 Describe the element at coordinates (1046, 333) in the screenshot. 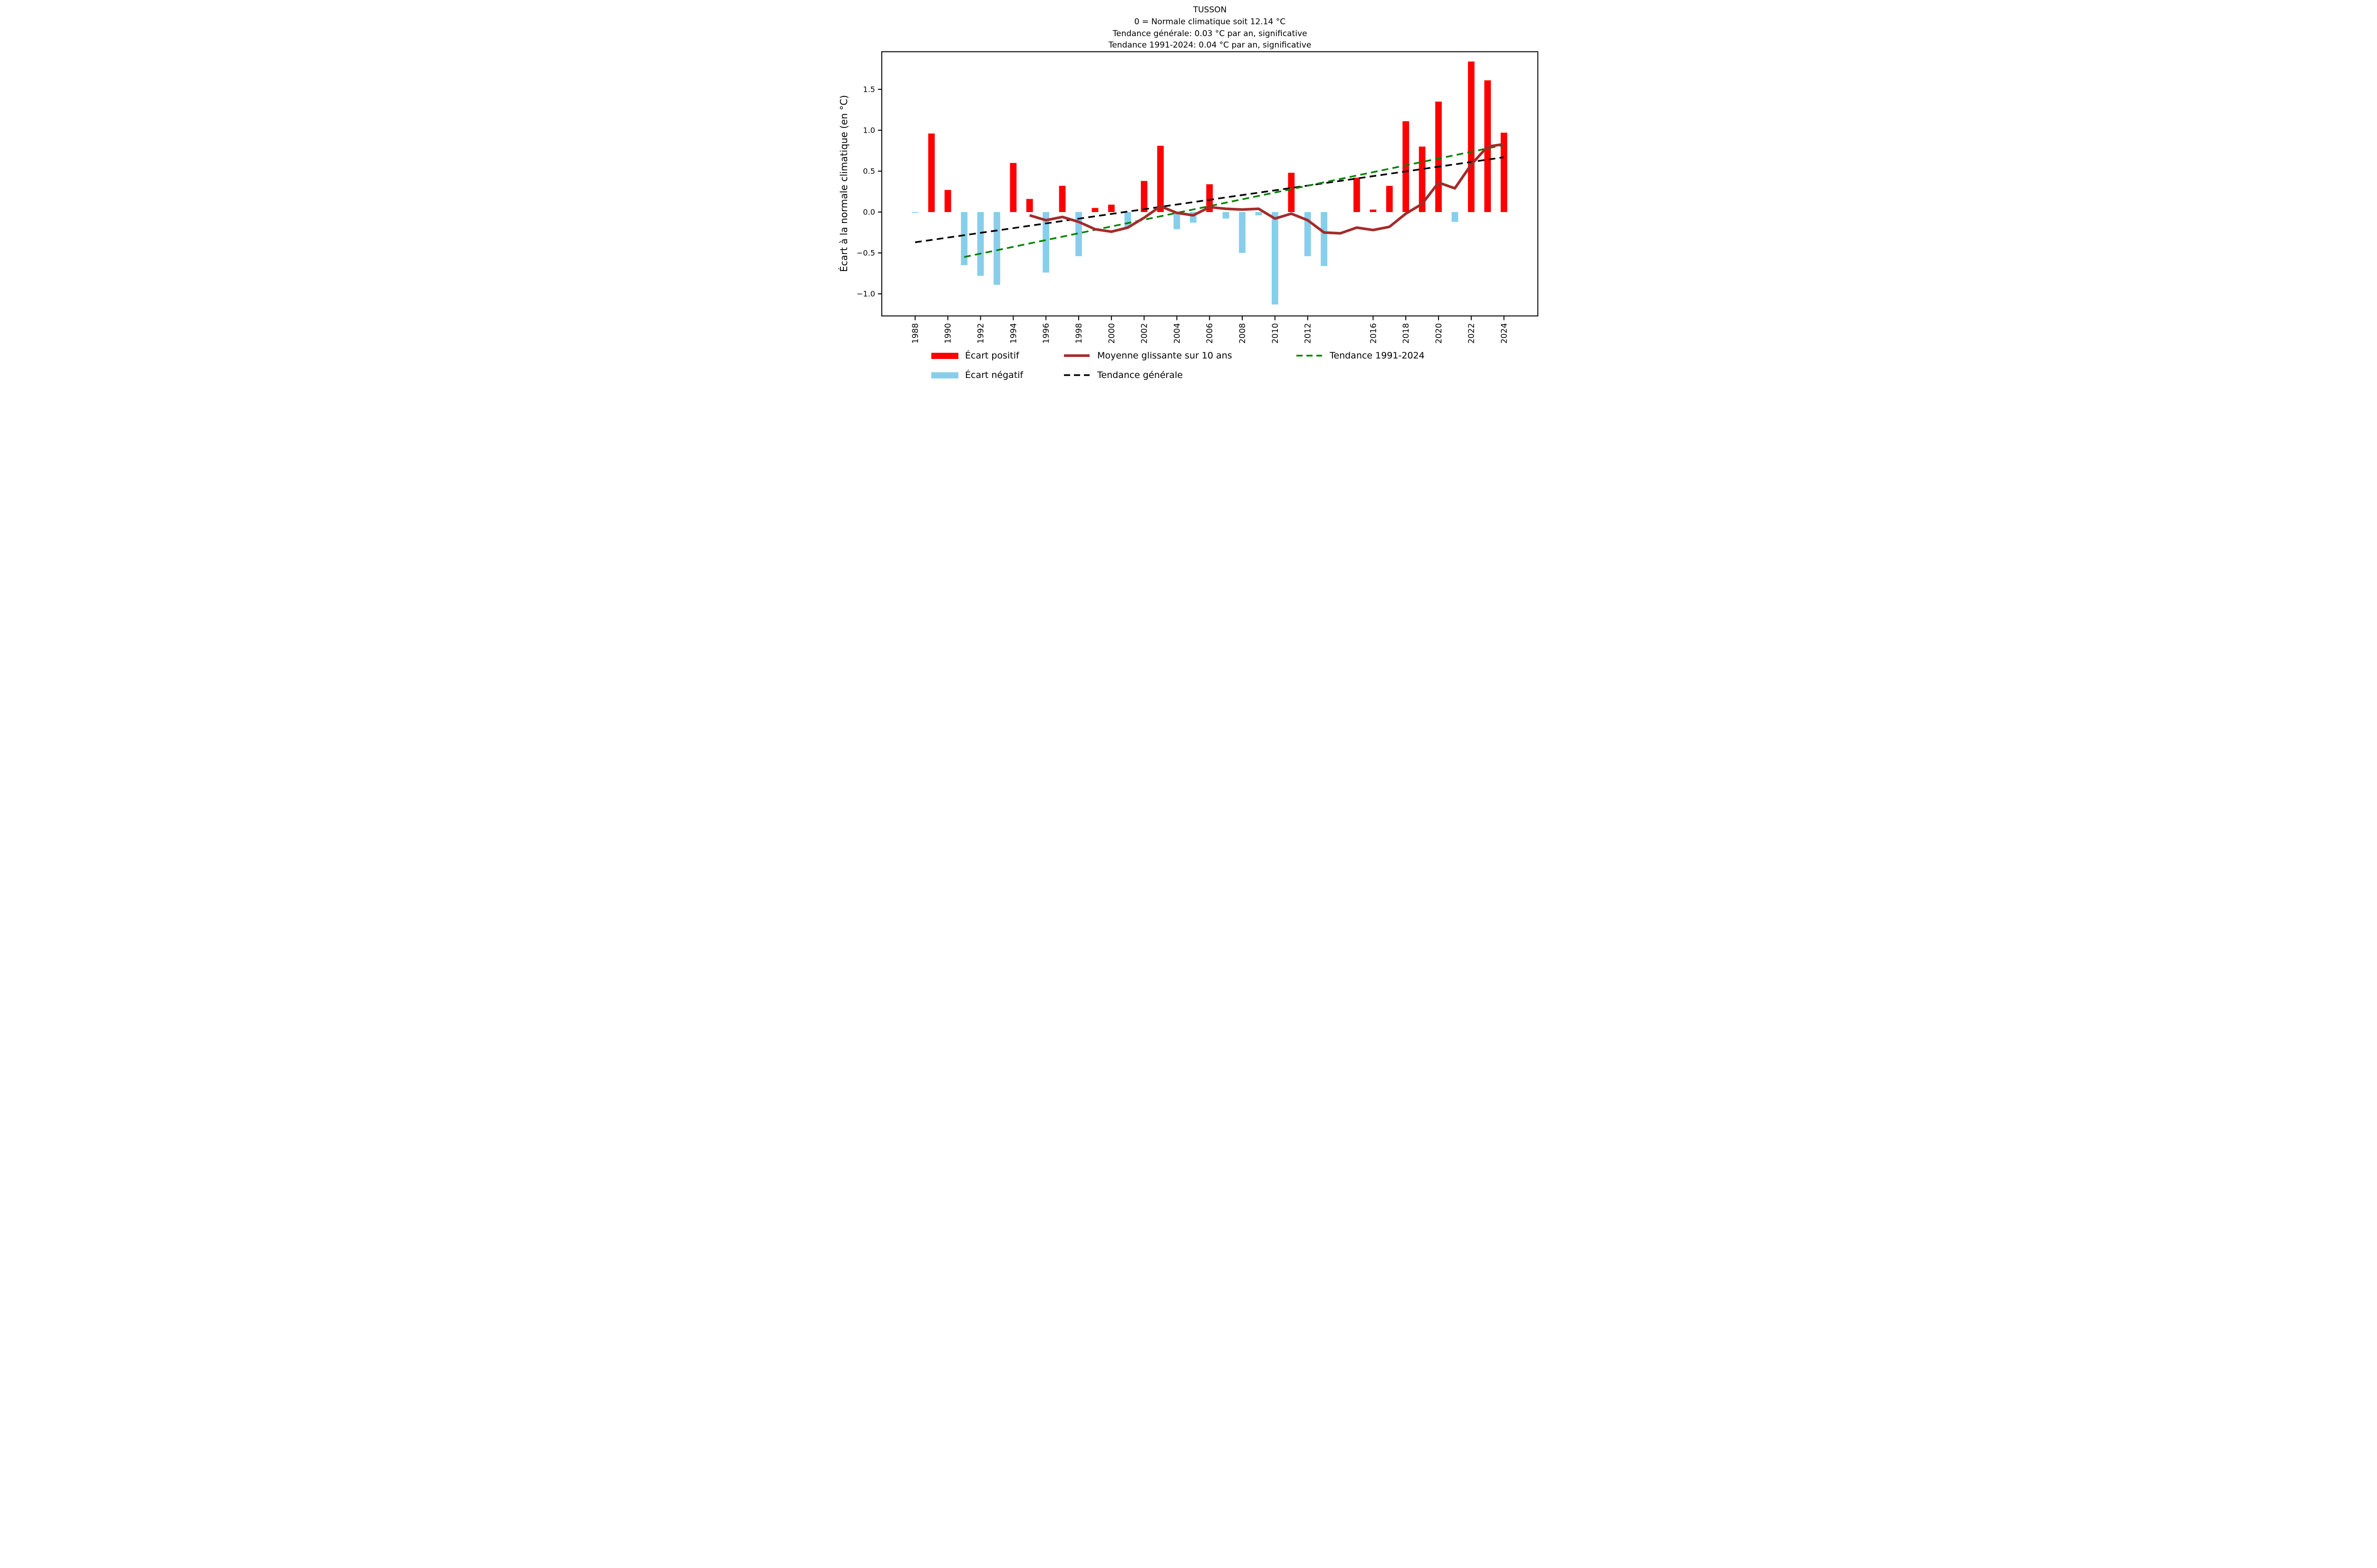

I see `x-tick-label: 1996` at that location.